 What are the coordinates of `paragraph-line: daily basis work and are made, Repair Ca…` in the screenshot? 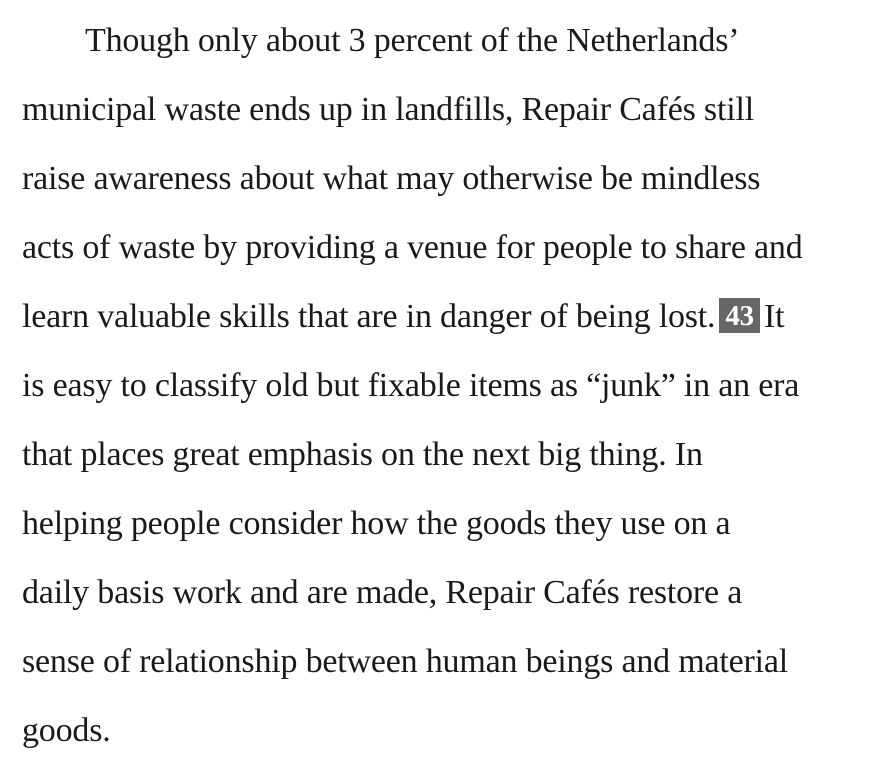 It's located at (382, 592).